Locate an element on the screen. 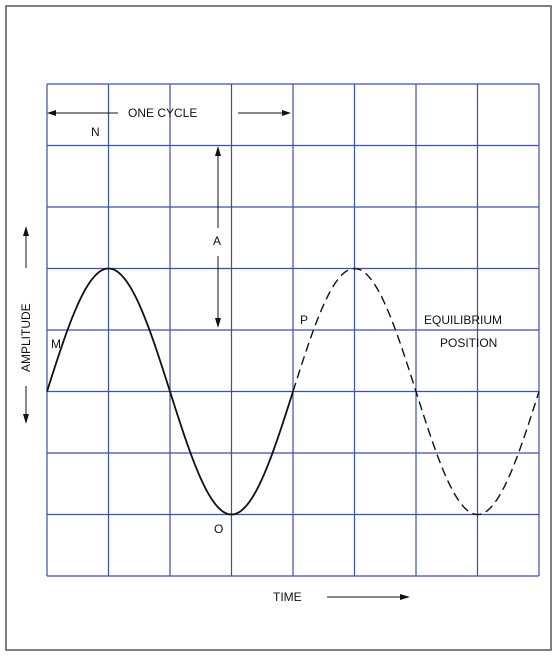  one-cycle-right-arrowhead is located at coordinates (286, 113).